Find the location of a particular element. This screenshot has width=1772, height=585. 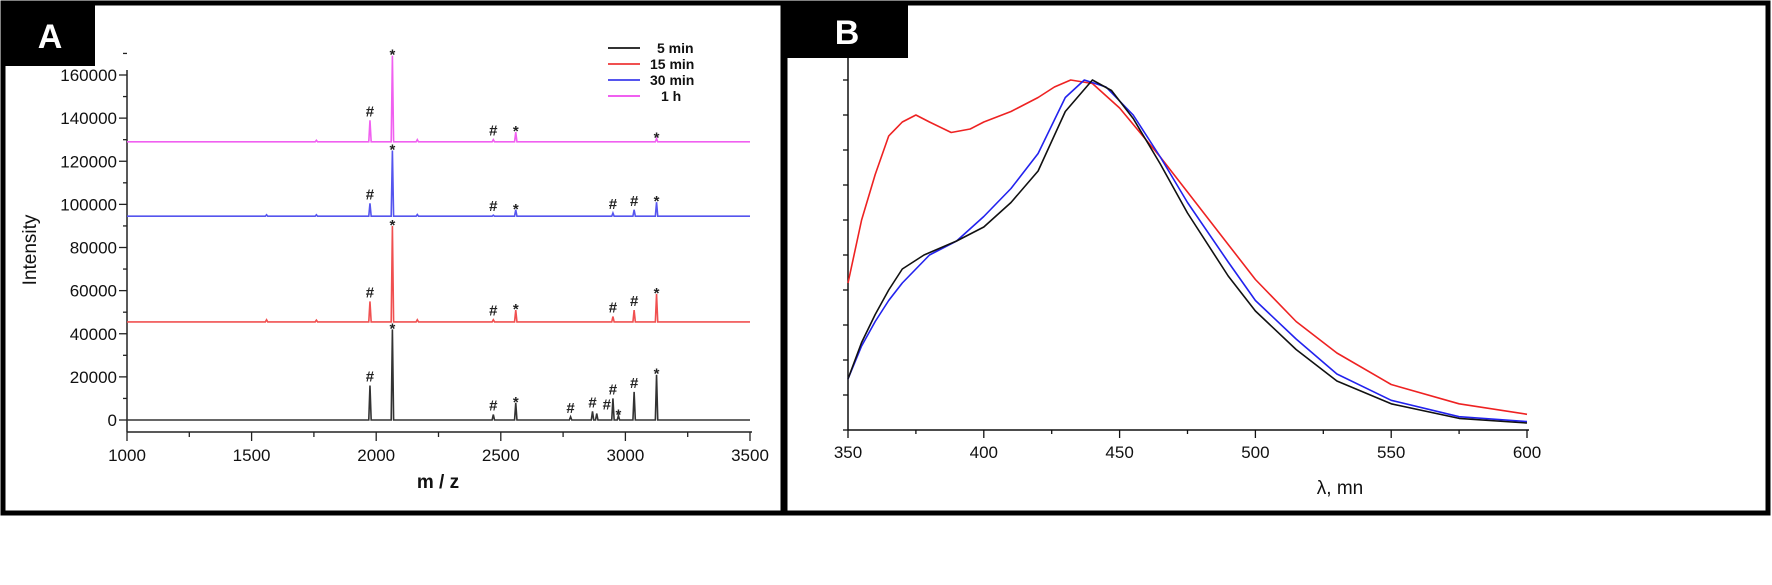

y-tick-label-a: 0 is located at coordinates (112, 420).